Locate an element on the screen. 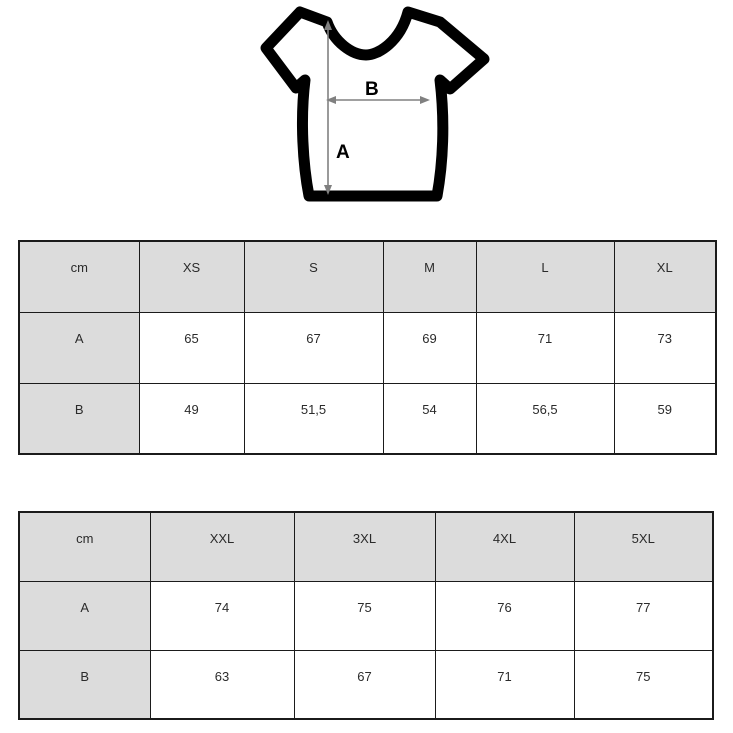 The height and width of the screenshot is (733, 733). table-header-row: cm XXL 3XL 4XL 5XL is located at coordinates (366, 546).